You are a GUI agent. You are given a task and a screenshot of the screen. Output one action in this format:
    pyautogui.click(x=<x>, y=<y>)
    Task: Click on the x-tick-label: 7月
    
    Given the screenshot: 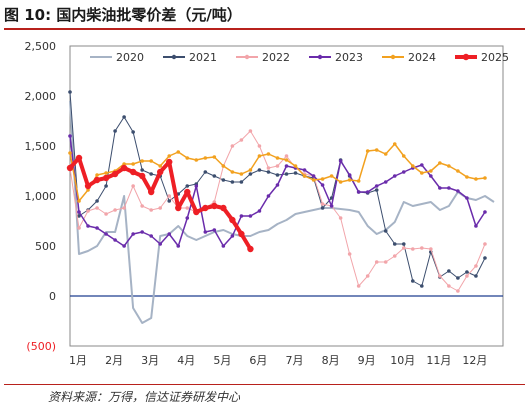 What is the action you would take?
    pyautogui.click(x=295, y=360)
    